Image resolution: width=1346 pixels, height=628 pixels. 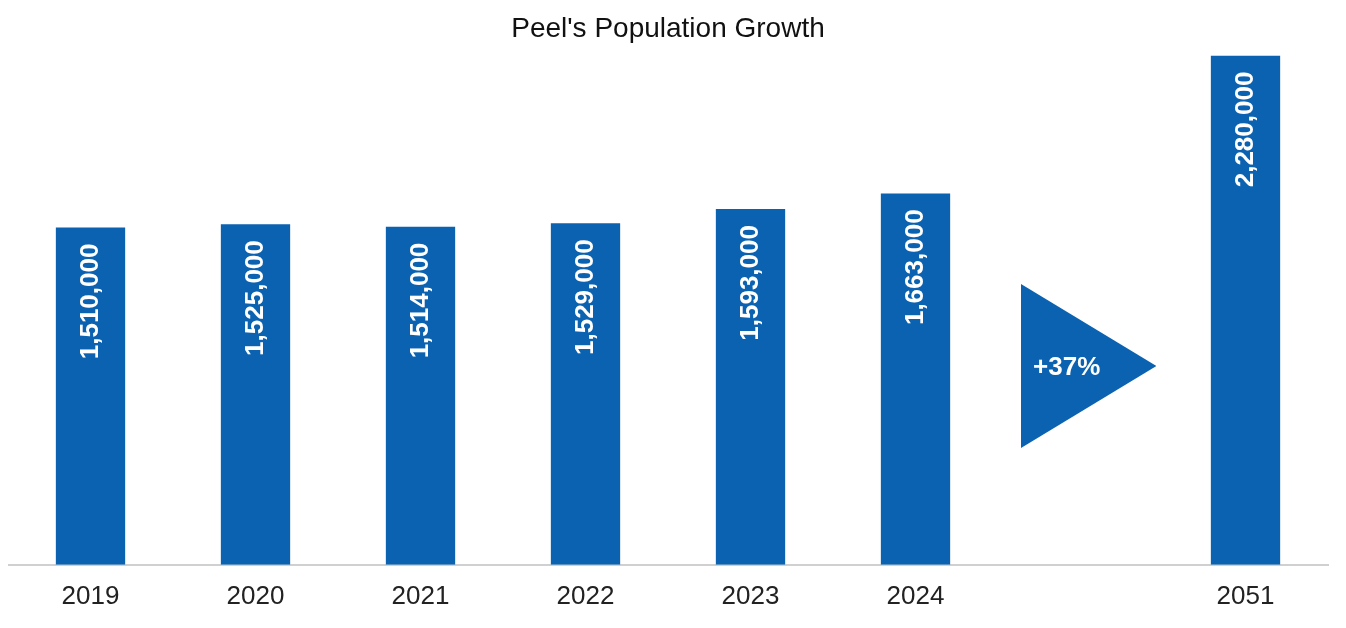 What do you see at coordinates (88, 301) in the screenshot?
I see `data-label: 1,510,000` at bounding box center [88, 301].